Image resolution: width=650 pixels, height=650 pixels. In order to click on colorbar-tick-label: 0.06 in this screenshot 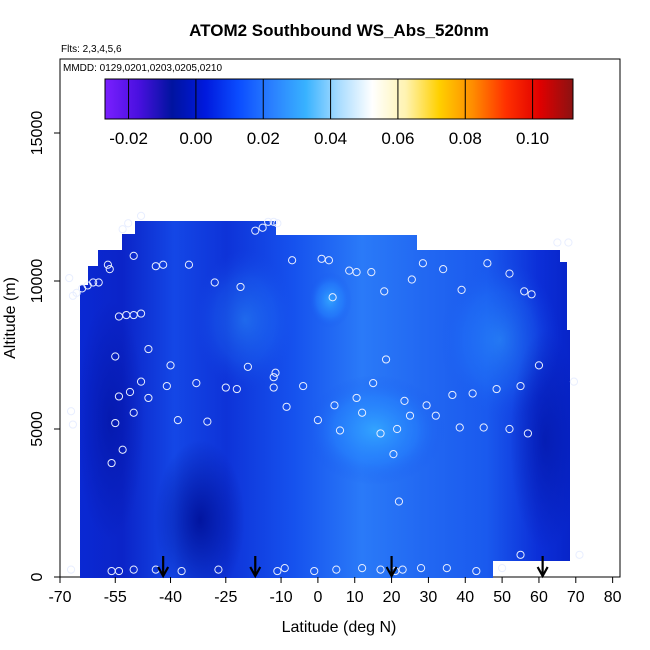, I will do `click(397, 138)`.